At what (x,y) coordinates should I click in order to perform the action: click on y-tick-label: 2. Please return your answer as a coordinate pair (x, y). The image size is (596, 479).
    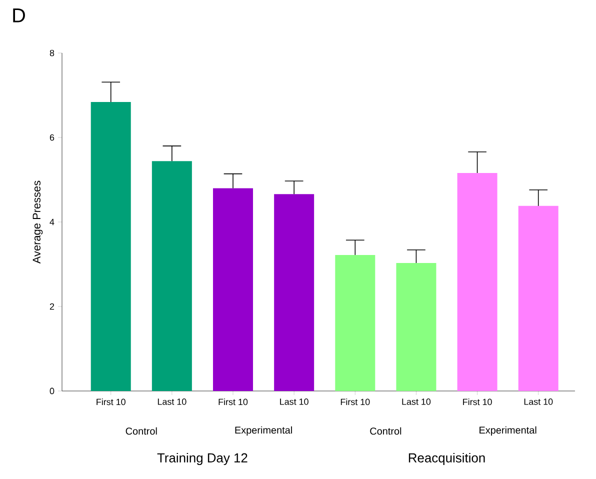
    Looking at the image, I should click on (52, 306).